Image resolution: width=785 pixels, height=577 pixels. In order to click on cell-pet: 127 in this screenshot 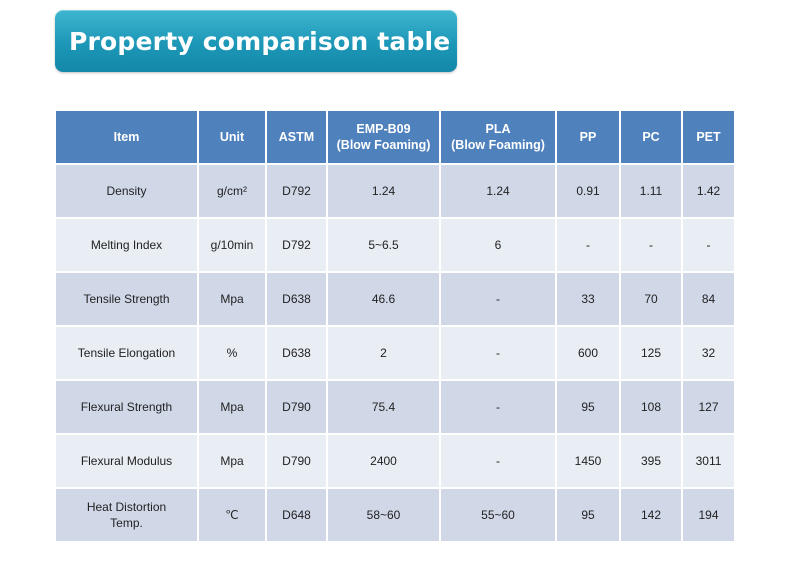, I will do `click(708, 407)`.